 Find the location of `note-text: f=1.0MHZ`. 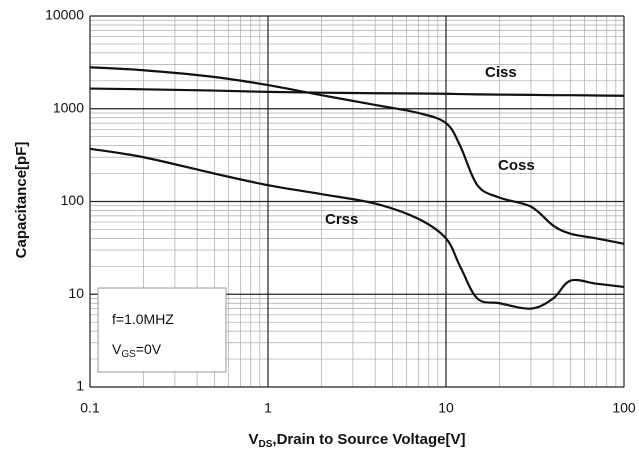

note-text: f=1.0MHZ is located at coordinates (143, 319).